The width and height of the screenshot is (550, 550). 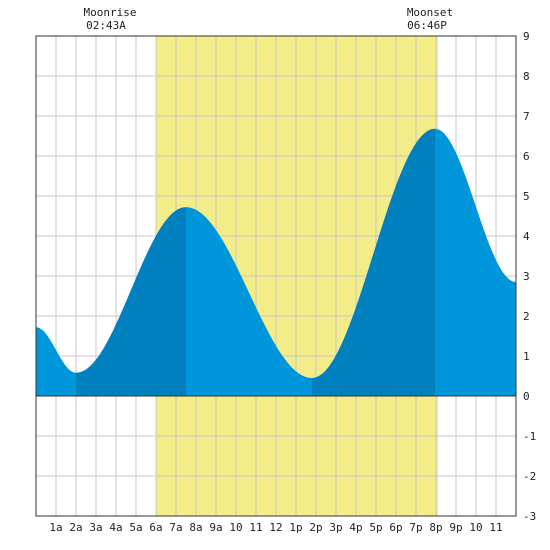 What do you see at coordinates (529, 516) in the screenshot?
I see `y-tick-label: -3` at bounding box center [529, 516].